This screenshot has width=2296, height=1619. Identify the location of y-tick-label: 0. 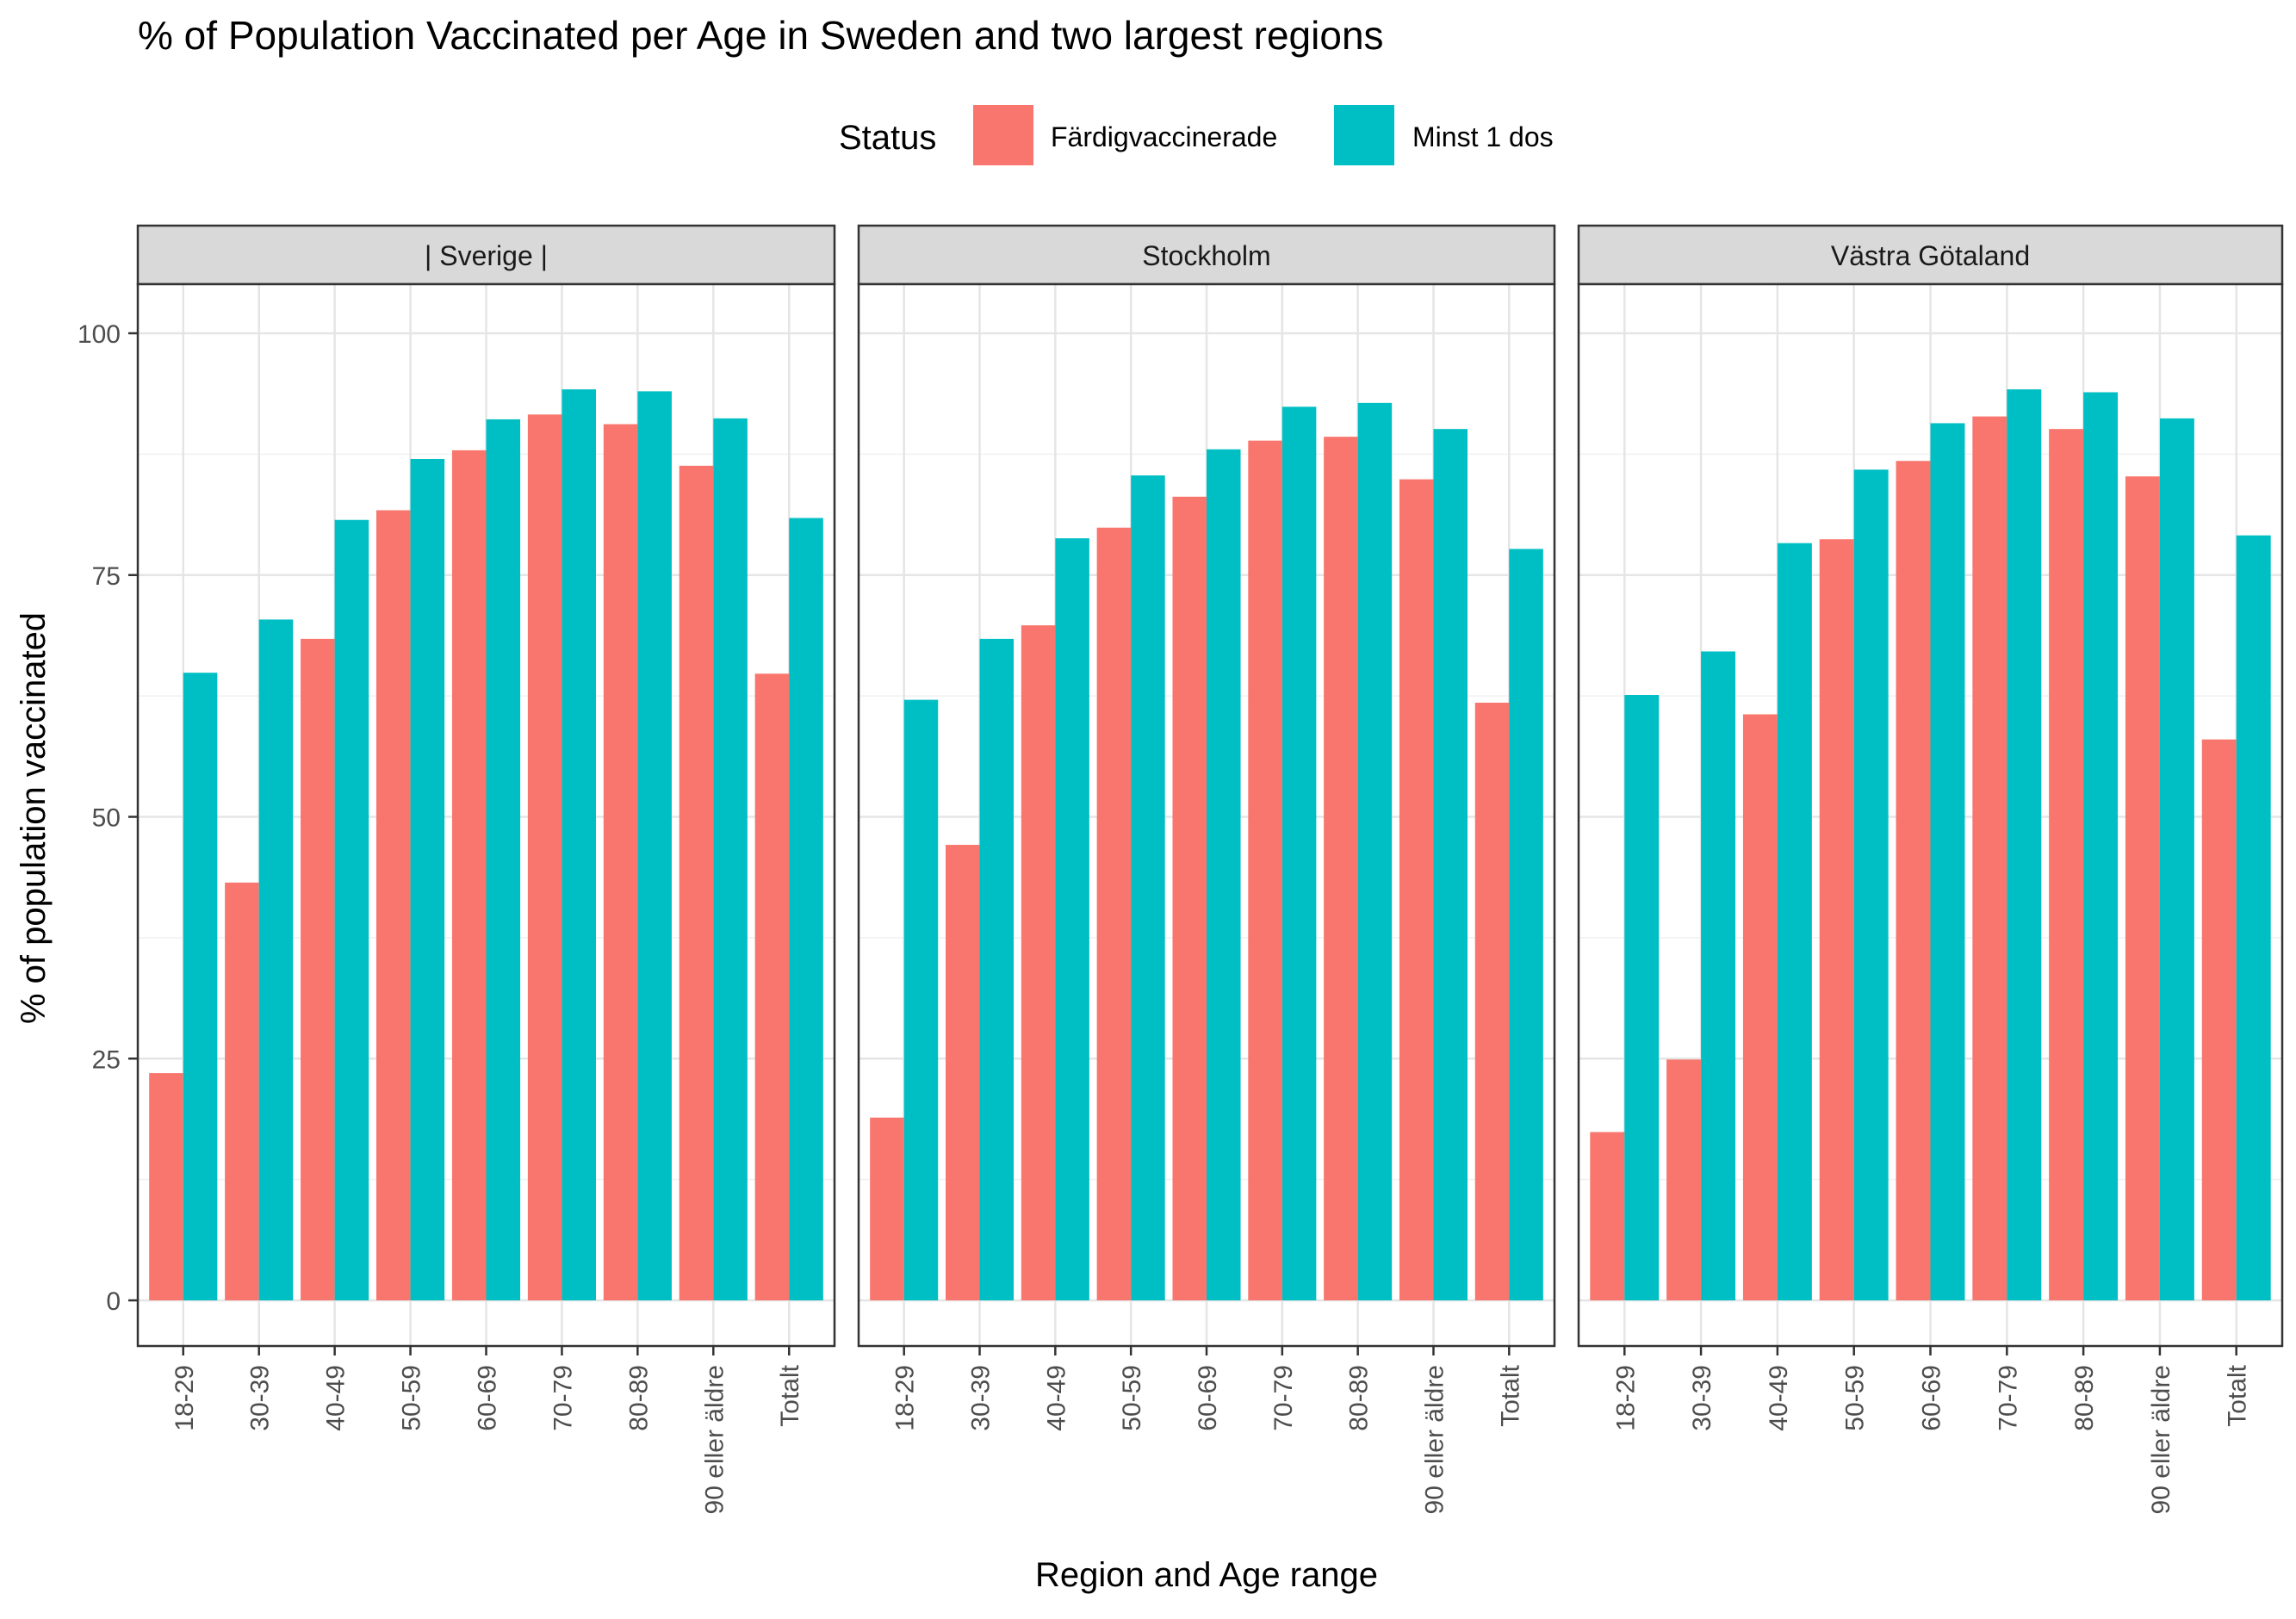
(113, 1301).